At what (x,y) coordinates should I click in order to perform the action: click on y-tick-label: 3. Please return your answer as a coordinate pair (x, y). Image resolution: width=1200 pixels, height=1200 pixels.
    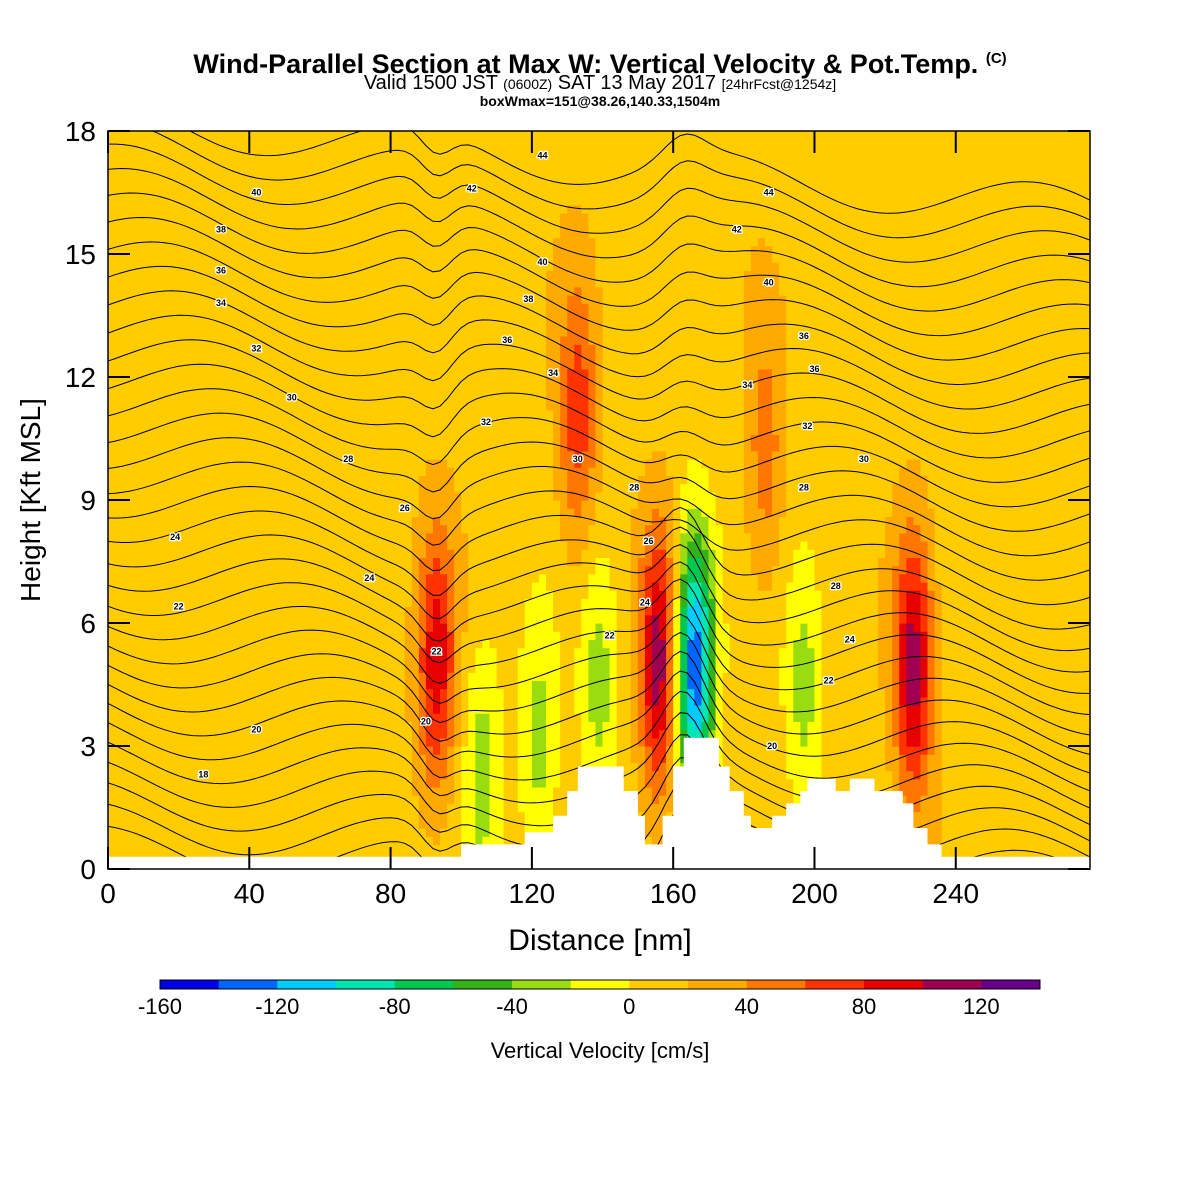
    Looking at the image, I should click on (88, 746).